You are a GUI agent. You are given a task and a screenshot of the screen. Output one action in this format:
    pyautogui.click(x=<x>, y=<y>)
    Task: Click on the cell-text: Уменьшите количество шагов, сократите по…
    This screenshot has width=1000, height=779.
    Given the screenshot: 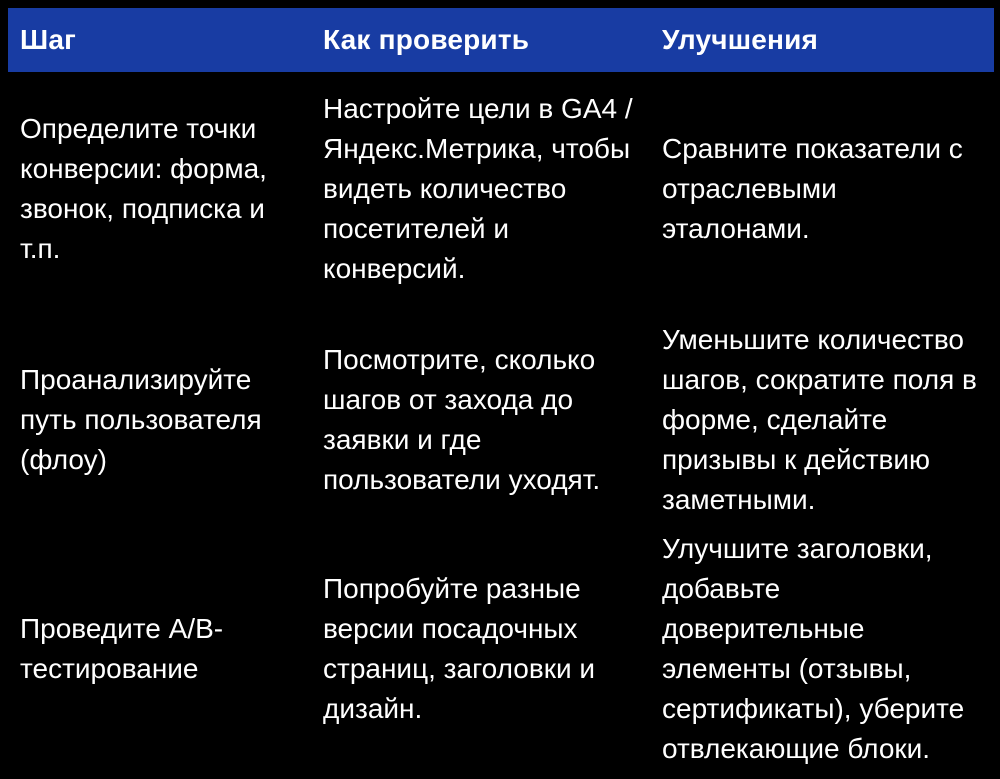 What is the action you would take?
    pyautogui.click(x=819, y=419)
    